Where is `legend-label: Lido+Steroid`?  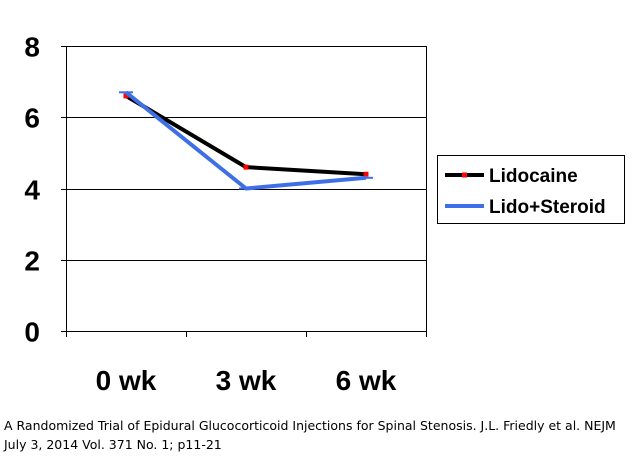
legend-label: Lido+Steroid is located at coordinates (547, 207).